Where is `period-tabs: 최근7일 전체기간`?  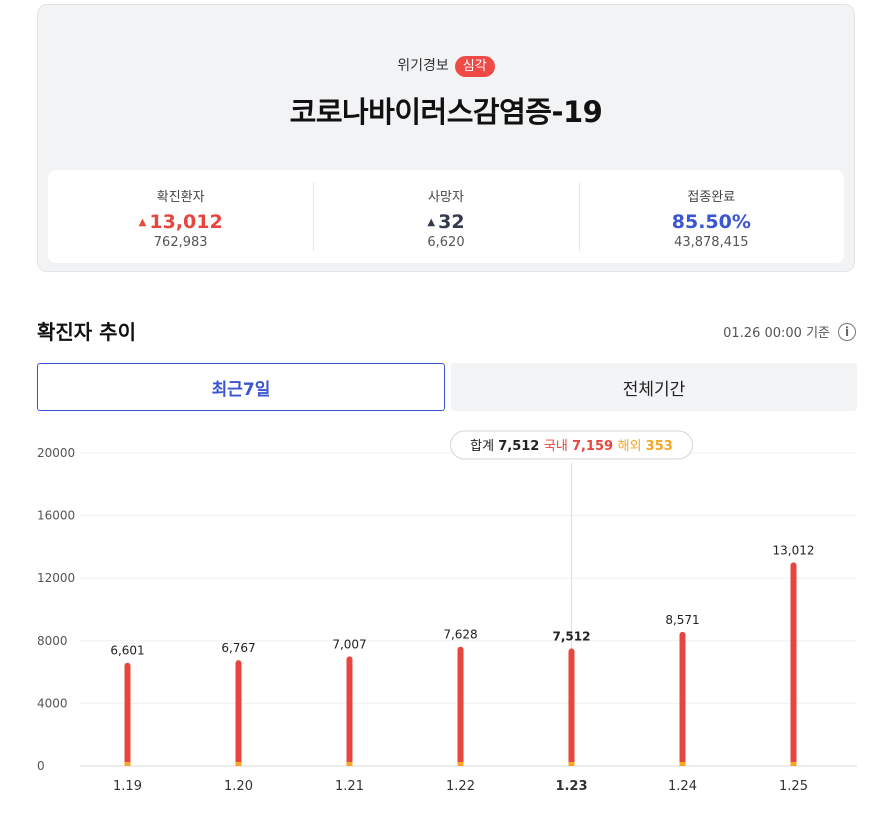
period-tabs: 최근7일 전체기간 is located at coordinates (447, 387).